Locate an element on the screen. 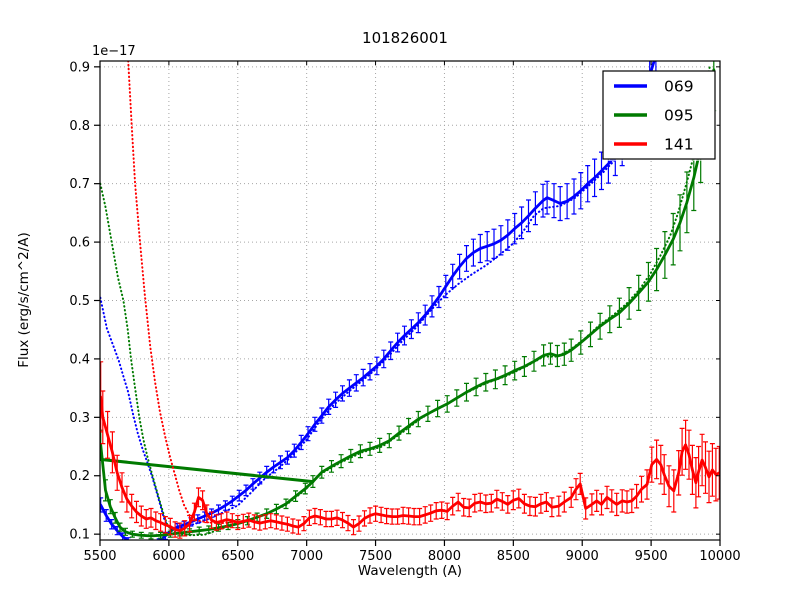  y-tick-label: 0.3 is located at coordinates (79, 418).